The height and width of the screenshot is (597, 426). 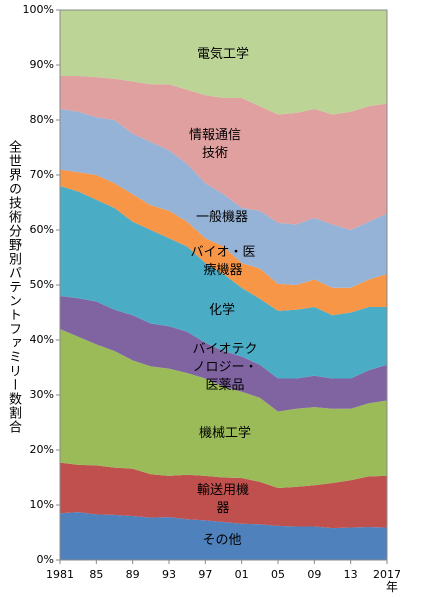 I want to click on y-tick-label: 60%, so click(x=42, y=229).